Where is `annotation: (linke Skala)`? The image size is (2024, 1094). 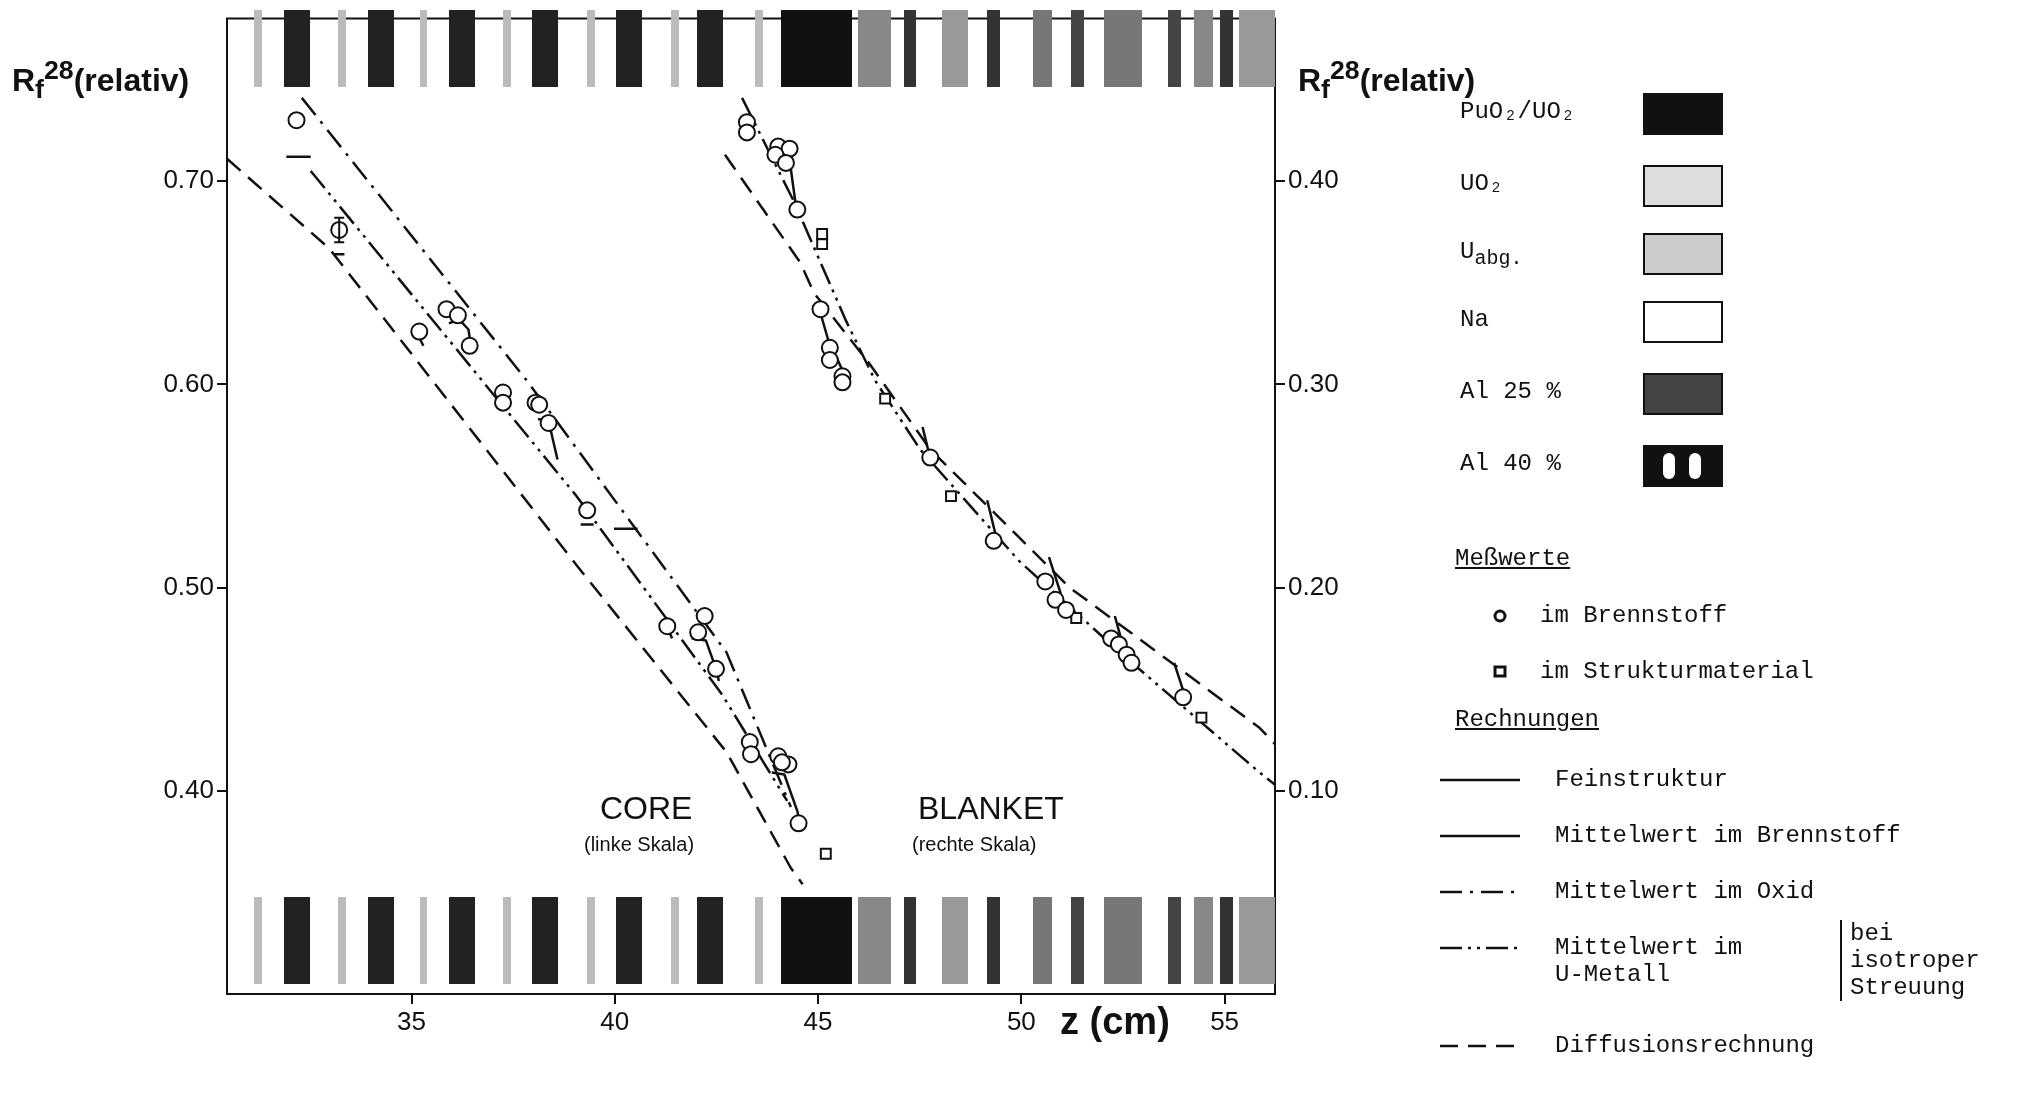 annotation: (linke Skala) is located at coordinates (639, 844).